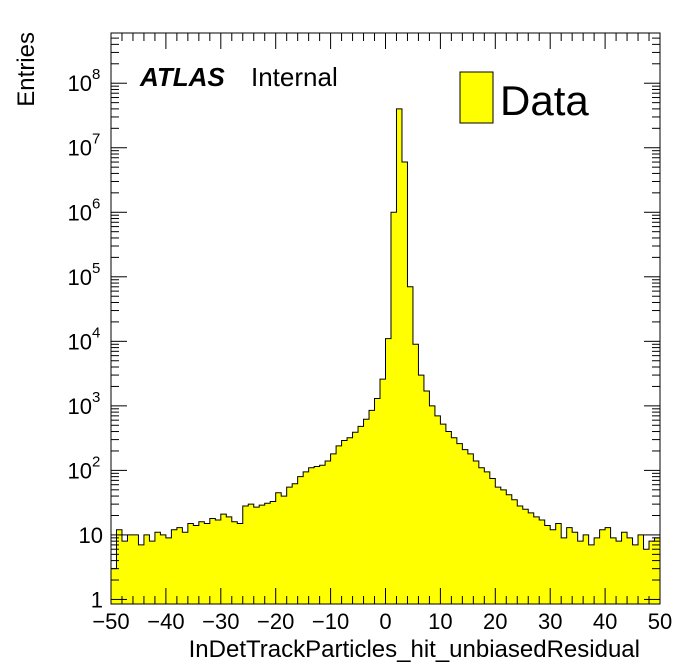 This screenshot has width=696, height=672. What do you see at coordinates (182, 77) in the screenshot?
I see `atlas-label: ATLAS` at bounding box center [182, 77].